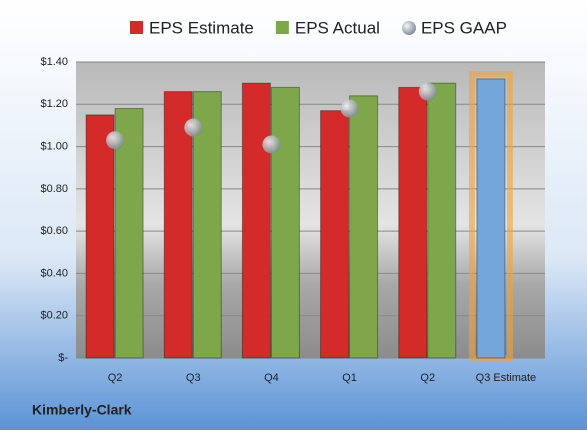 This screenshot has width=587, height=435. I want to click on y-tick-label: $0.40, so click(54, 273).